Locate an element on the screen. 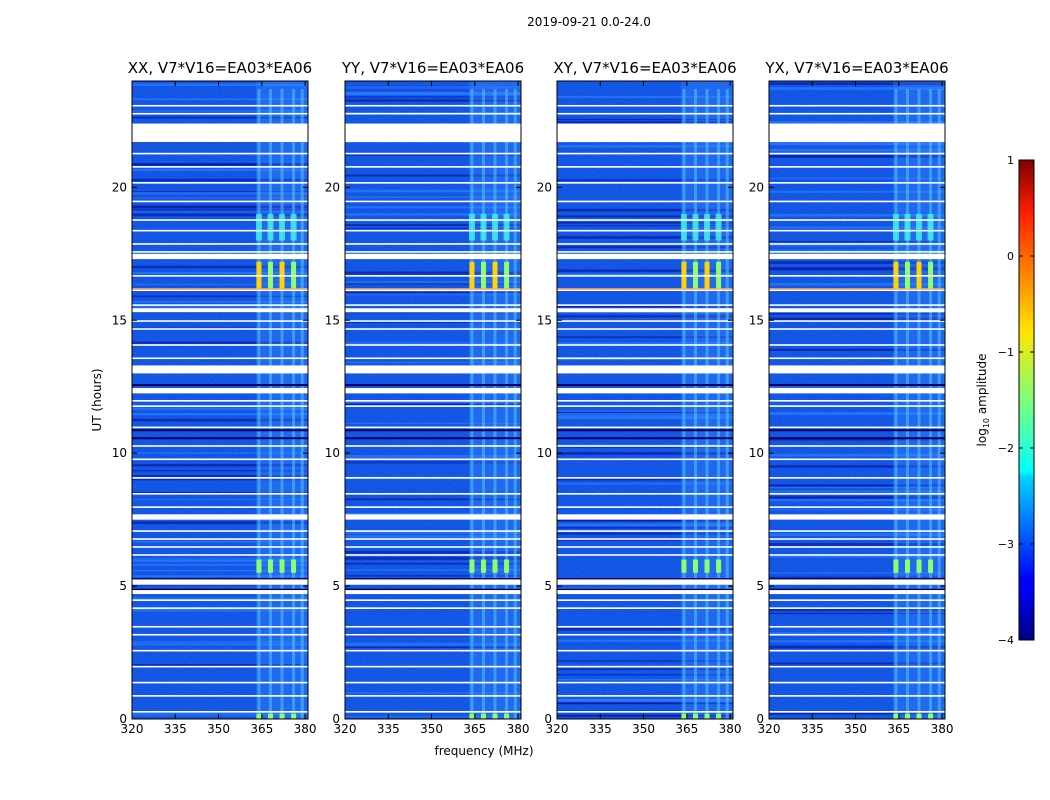 Image resolution: width=1050 pixels, height=800 pixels. x-tick-label: 320 is located at coordinates (345, 729).